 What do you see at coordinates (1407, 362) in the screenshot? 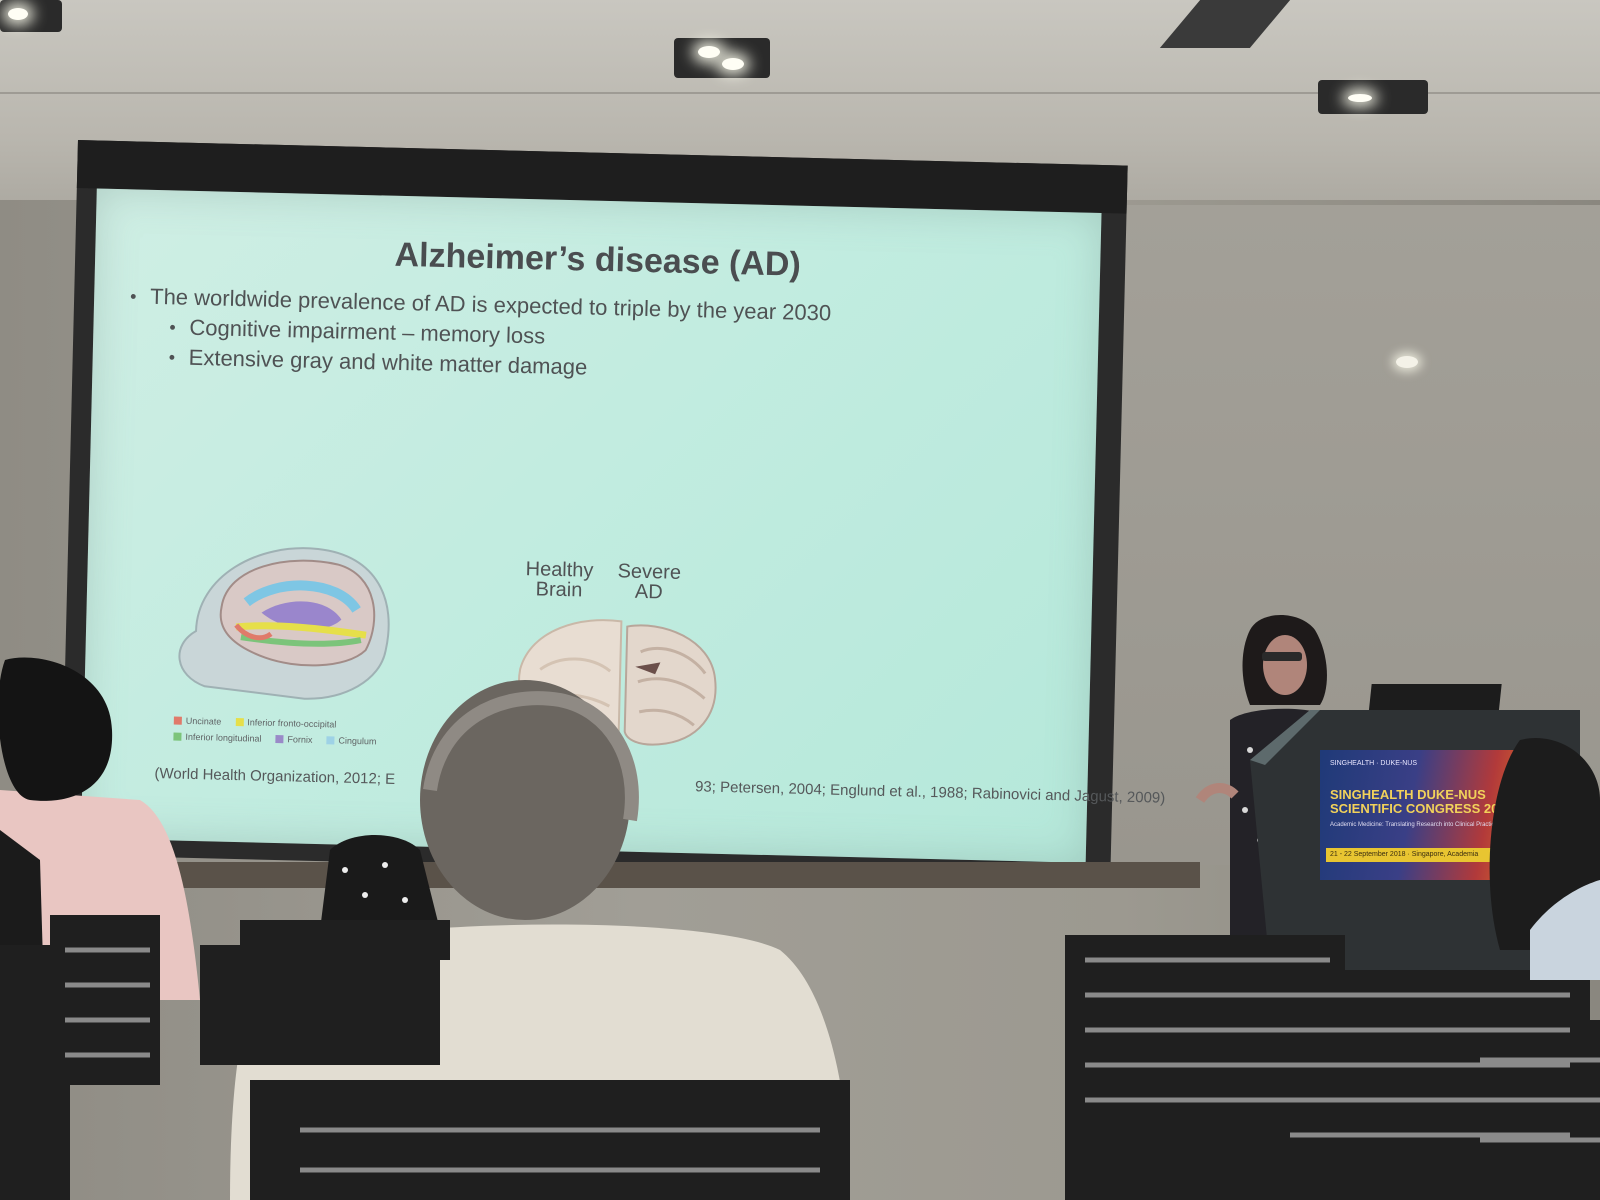
I see `wall-light-reflection` at bounding box center [1407, 362].